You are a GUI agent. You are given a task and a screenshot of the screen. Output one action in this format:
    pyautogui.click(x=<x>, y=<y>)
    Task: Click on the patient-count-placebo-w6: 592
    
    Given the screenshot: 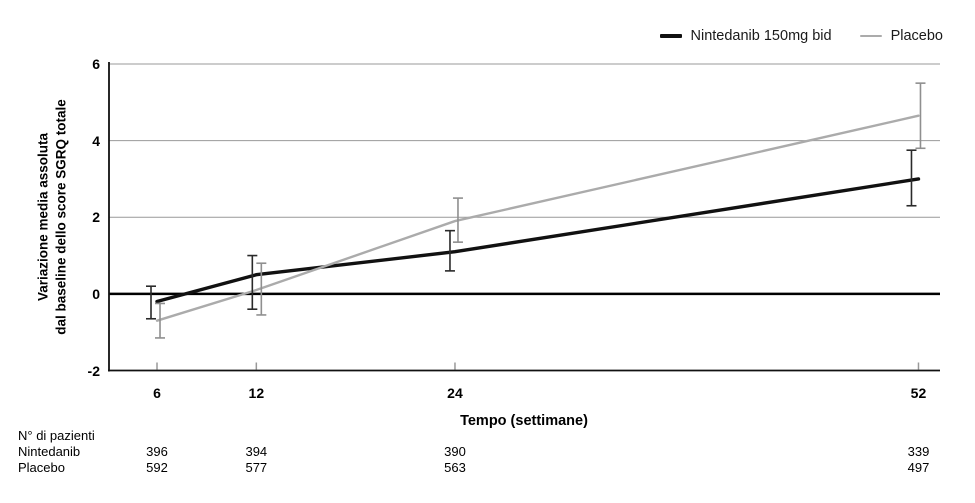 What is the action you would take?
    pyautogui.click(x=157, y=467)
    